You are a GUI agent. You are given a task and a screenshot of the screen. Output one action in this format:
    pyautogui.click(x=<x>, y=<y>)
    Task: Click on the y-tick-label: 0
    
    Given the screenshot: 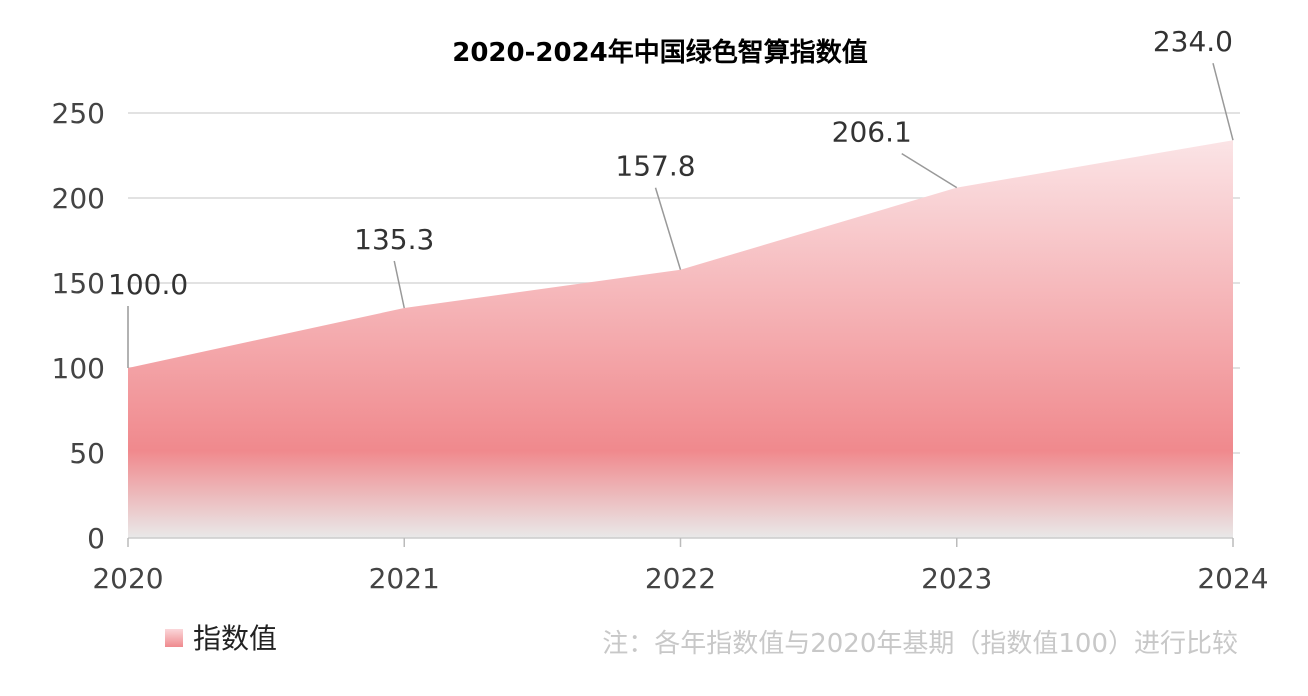 What is the action you would take?
    pyautogui.click(x=96, y=538)
    